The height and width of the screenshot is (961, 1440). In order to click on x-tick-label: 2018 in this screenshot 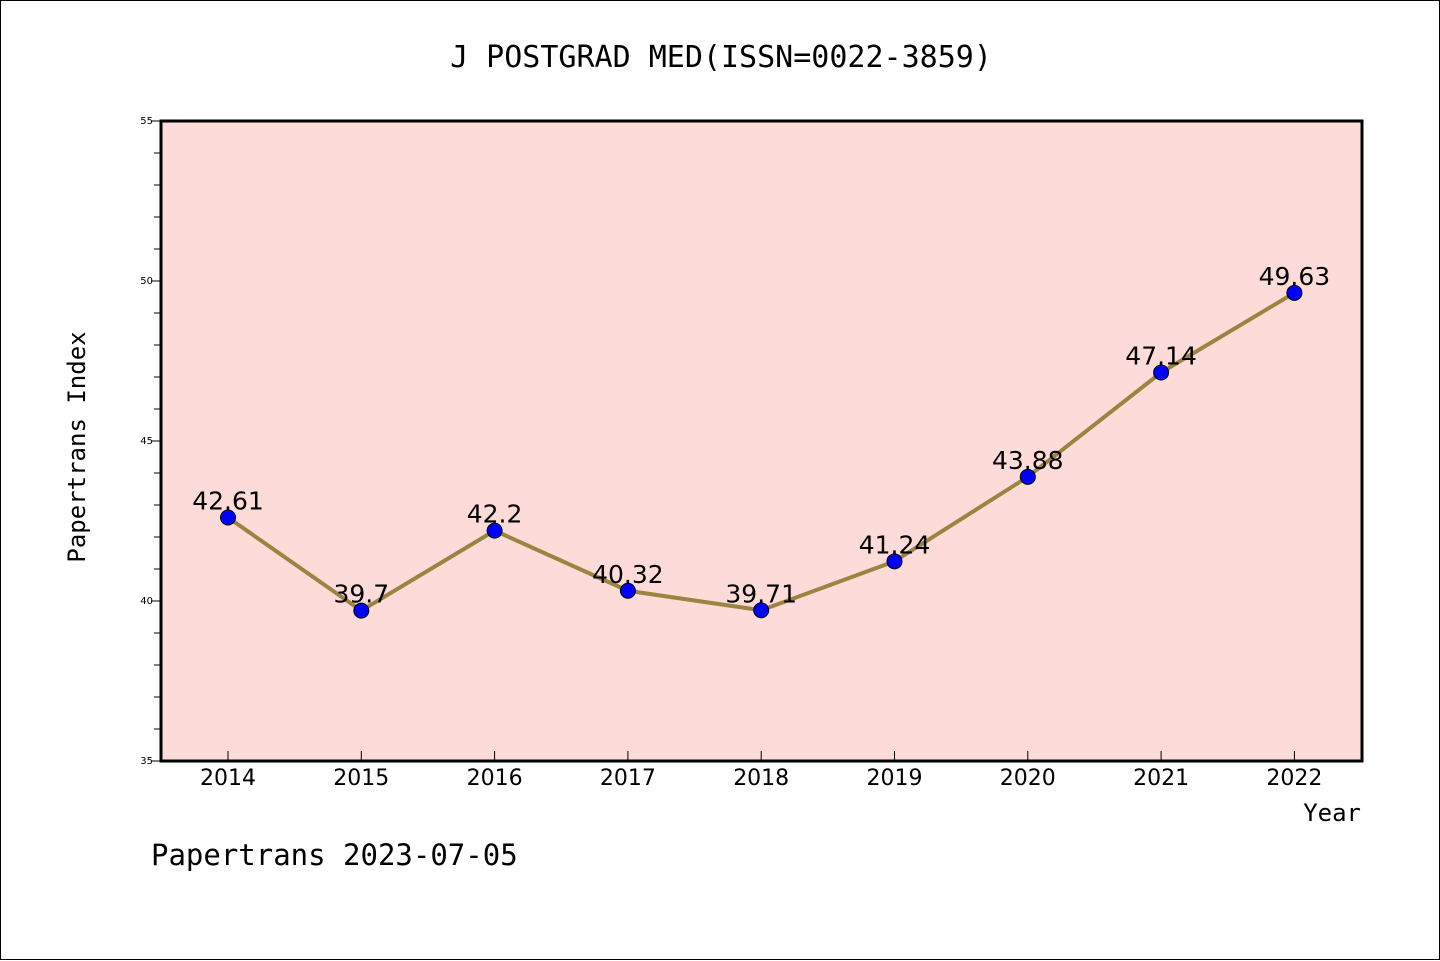, I will do `click(761, 778)`.